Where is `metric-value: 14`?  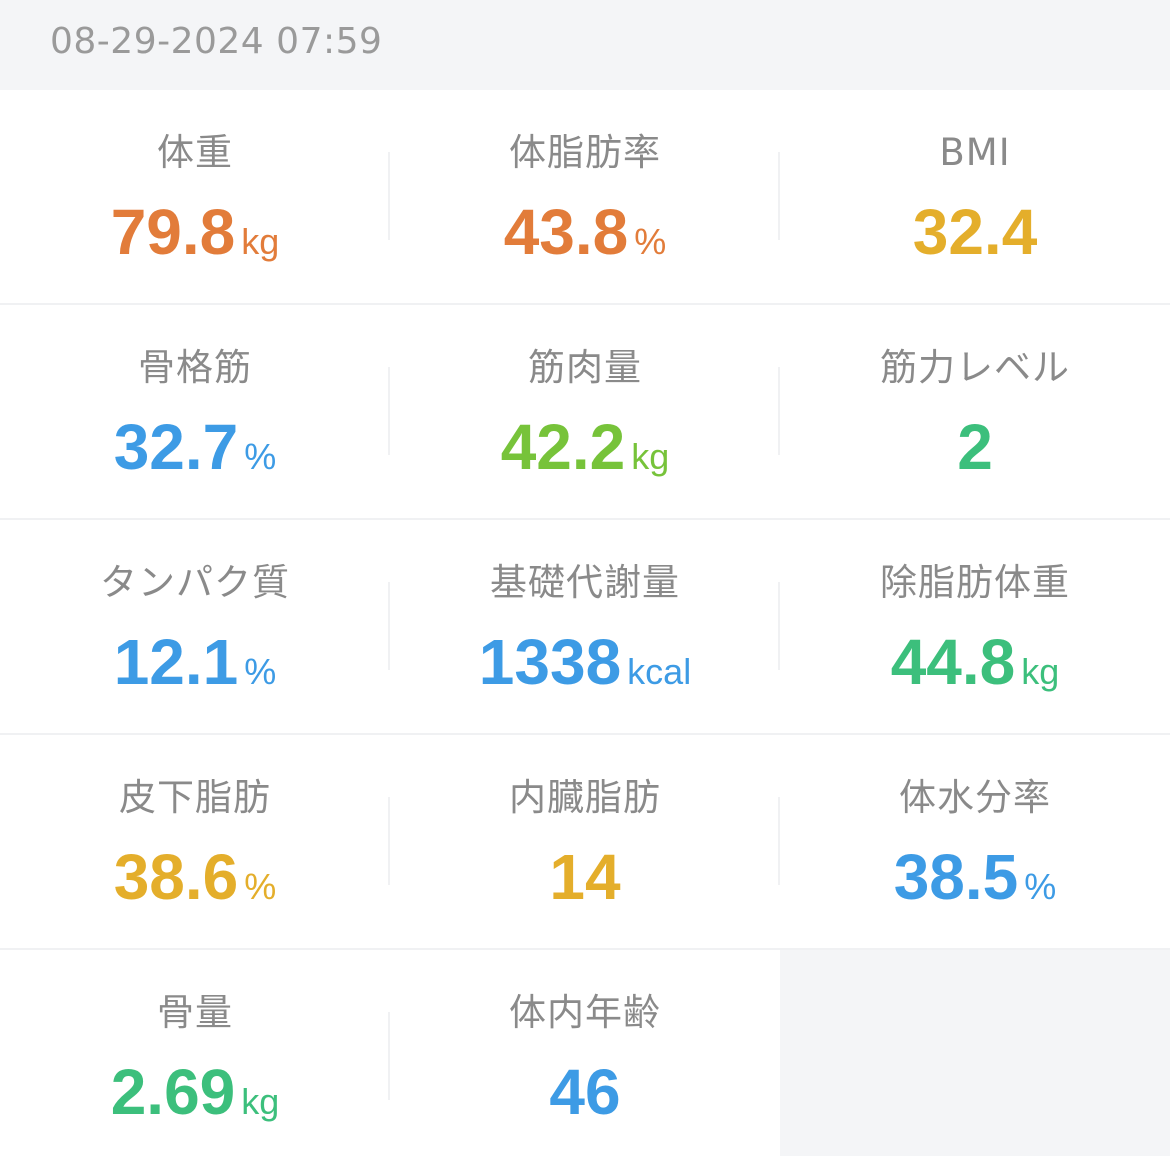
metric-value: 14 is located at coordinates (585, 877).